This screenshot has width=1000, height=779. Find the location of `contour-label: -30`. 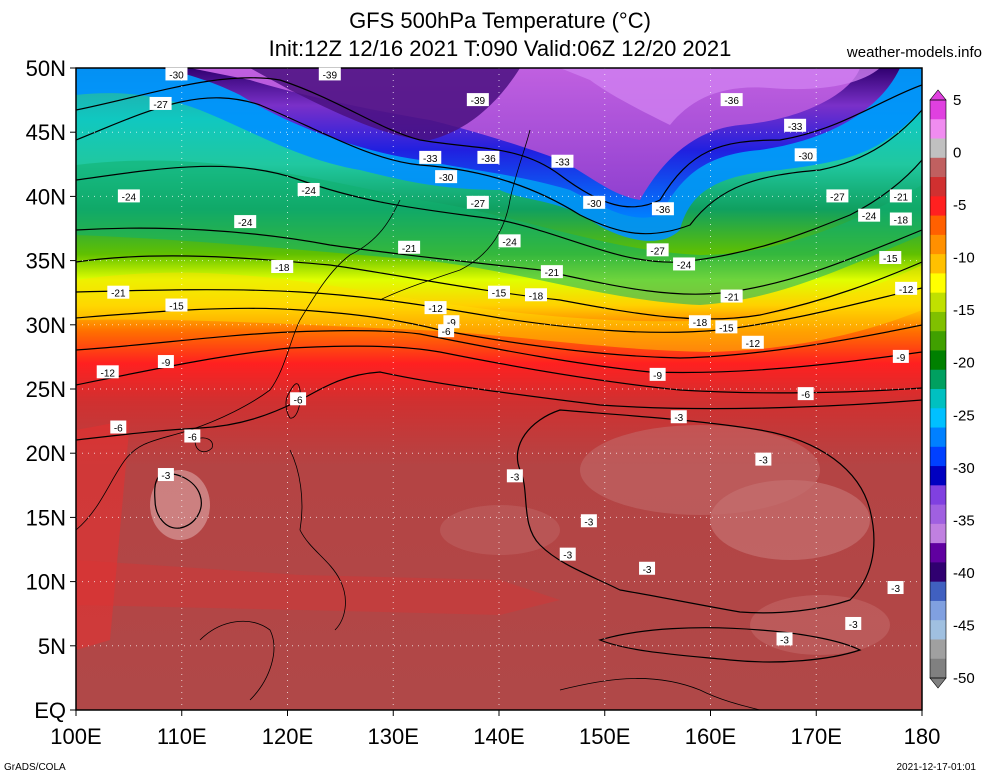

contour-label: -30 is located at coordinates (446, 177).